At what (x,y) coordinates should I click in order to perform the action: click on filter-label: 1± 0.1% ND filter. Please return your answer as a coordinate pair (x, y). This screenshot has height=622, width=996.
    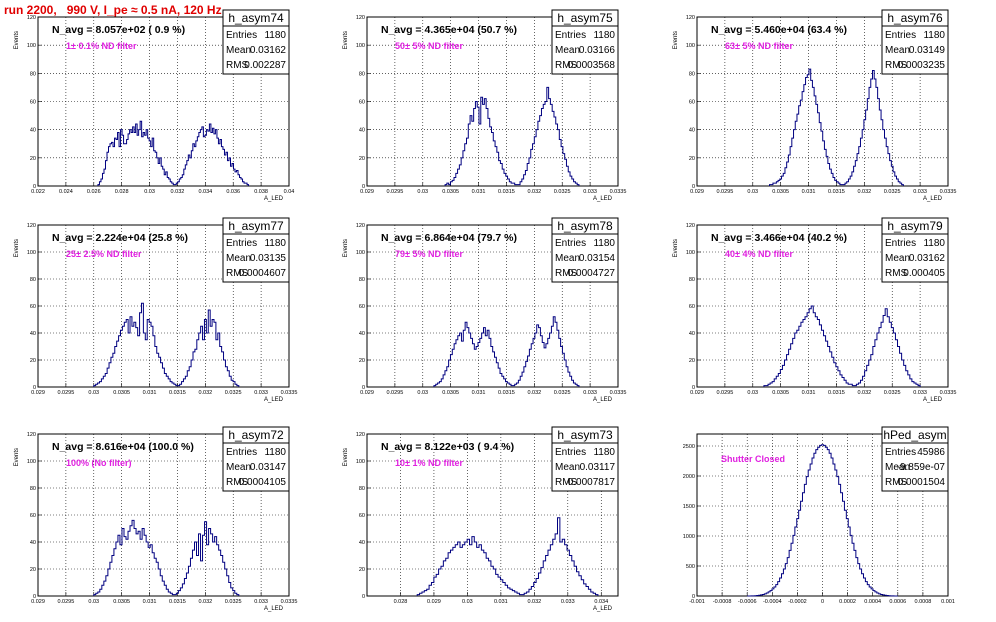
    Looking at the image, I should click on (101, 46).